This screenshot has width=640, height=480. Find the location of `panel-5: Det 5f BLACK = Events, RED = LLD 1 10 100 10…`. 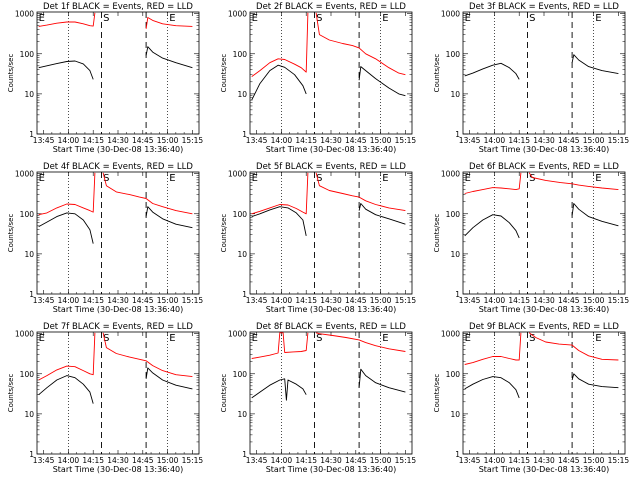

panel-5: Det 5f BLACK = Events, RED = LLD 1 10 100 10… is located at coordinates (318, 238).